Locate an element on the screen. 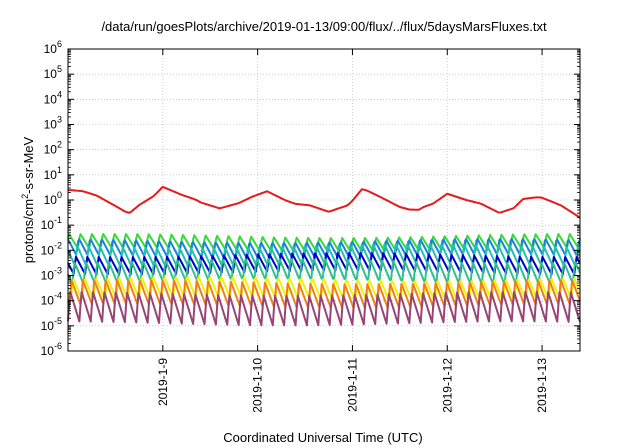  y-tick-label-exponent: -4 is located at coordinates (58, 296).